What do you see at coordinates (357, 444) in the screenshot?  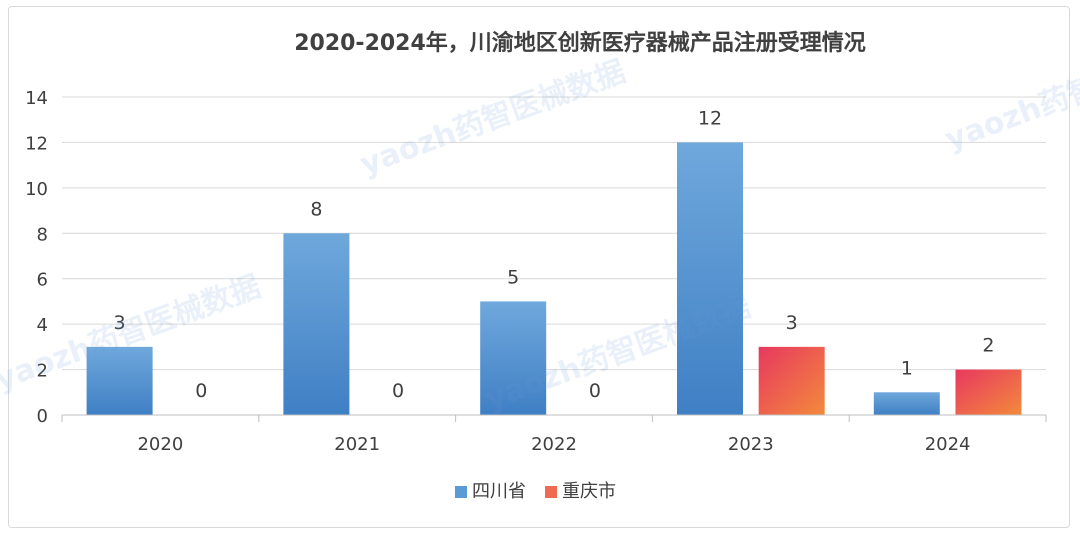 I see `x-tick-label: 2021` at bounding box center [357, 444].